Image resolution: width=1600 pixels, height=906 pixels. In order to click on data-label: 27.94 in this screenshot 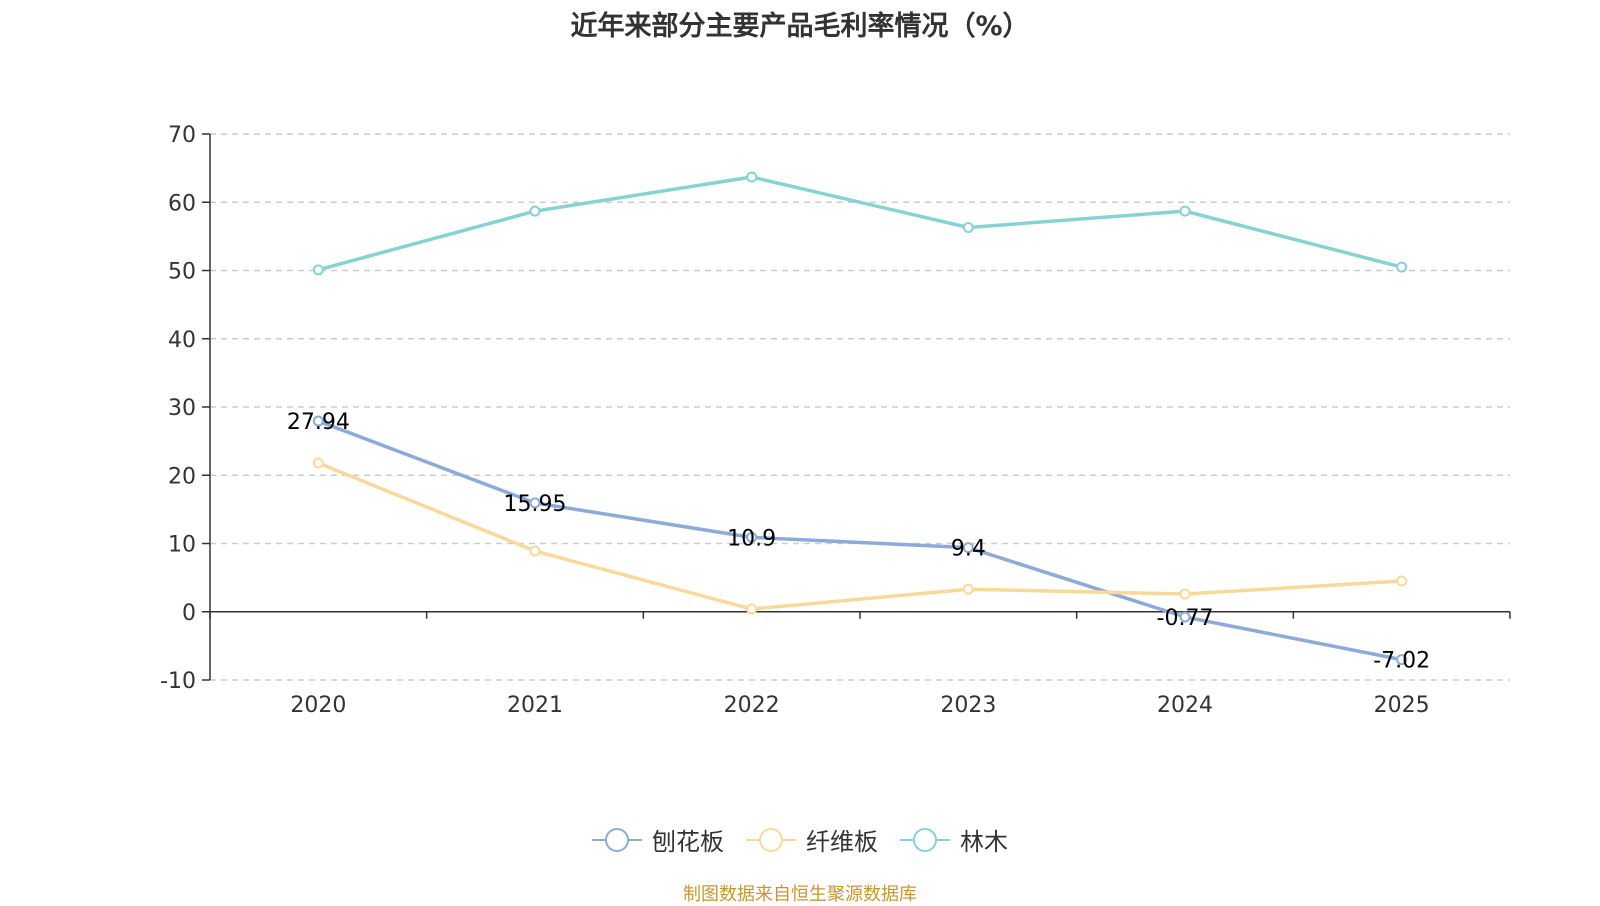, I will do `click(318, 422)`.